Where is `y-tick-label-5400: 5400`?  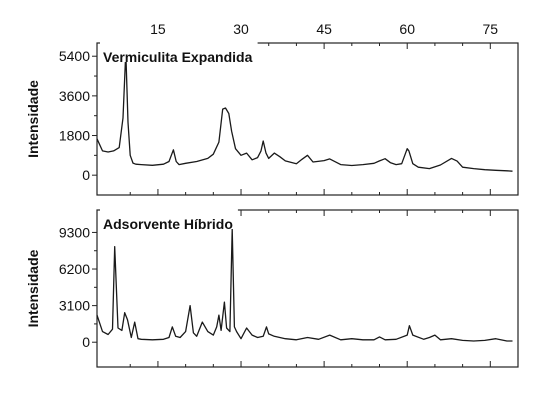
y-tick-label-5400: 5400 is located at coordinates (74, 56).